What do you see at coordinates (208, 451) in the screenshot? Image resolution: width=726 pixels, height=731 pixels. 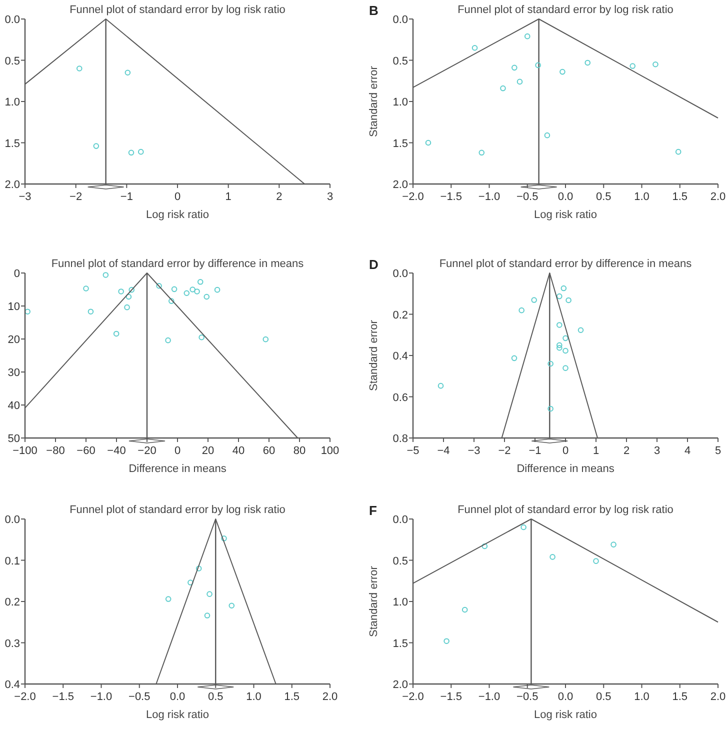 I see `x-tick-label: 20` at bounding box center [208, 451].